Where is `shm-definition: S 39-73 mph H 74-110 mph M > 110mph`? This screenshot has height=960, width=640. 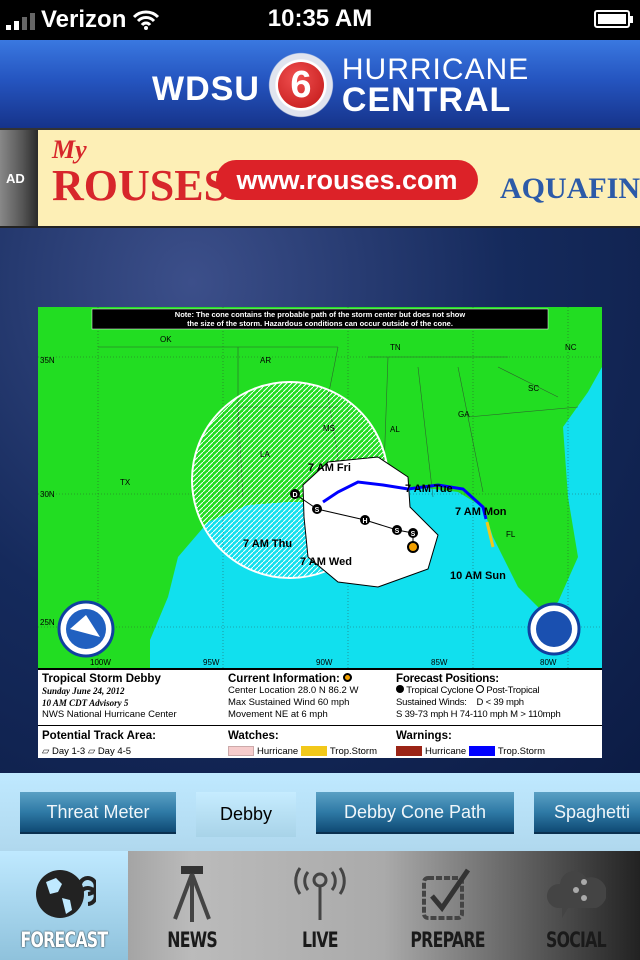
shm-definition: S 39-73 mph H 74-110 mph M > 110mph is located at coordinates (478, 714).